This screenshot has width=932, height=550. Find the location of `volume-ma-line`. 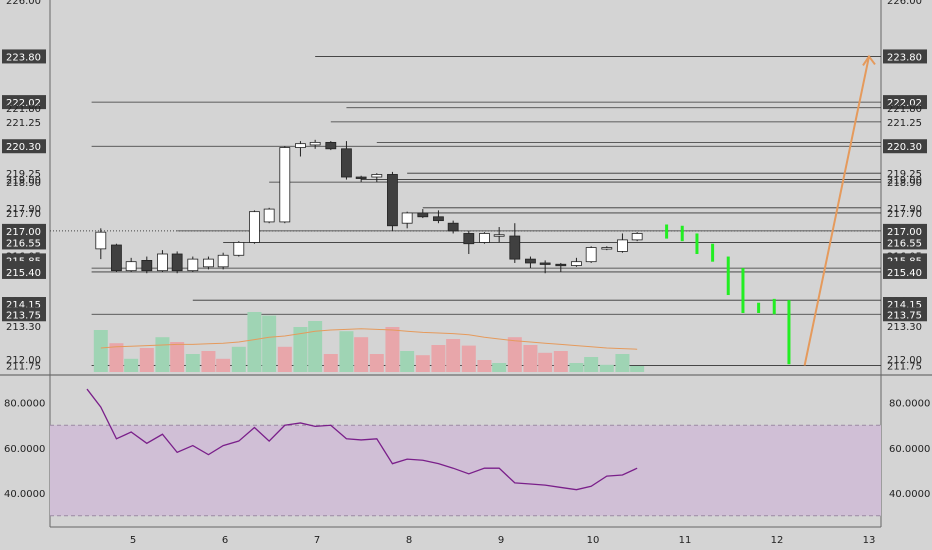

volume-ma-line is located at coordinates (369, 339).